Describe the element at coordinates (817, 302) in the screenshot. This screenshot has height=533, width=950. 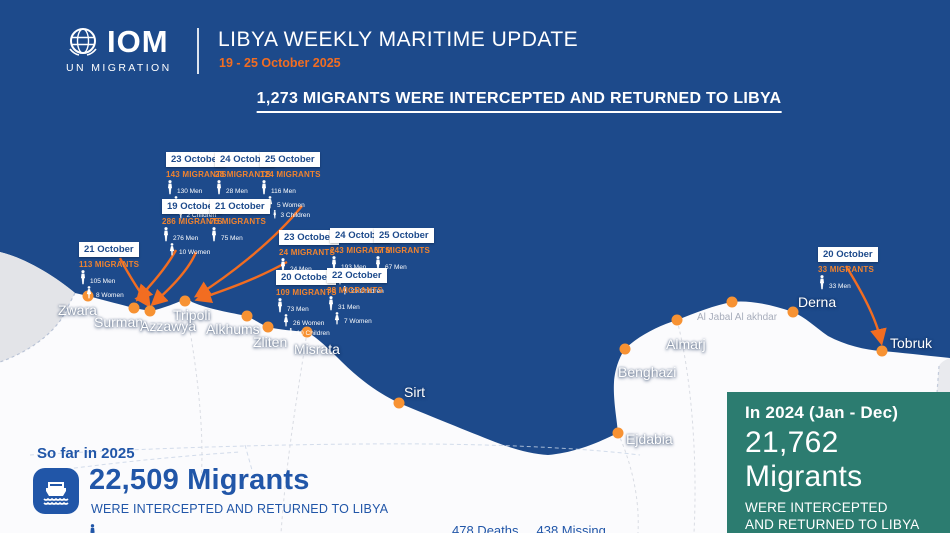
I see `city-label: Derna` at that location.